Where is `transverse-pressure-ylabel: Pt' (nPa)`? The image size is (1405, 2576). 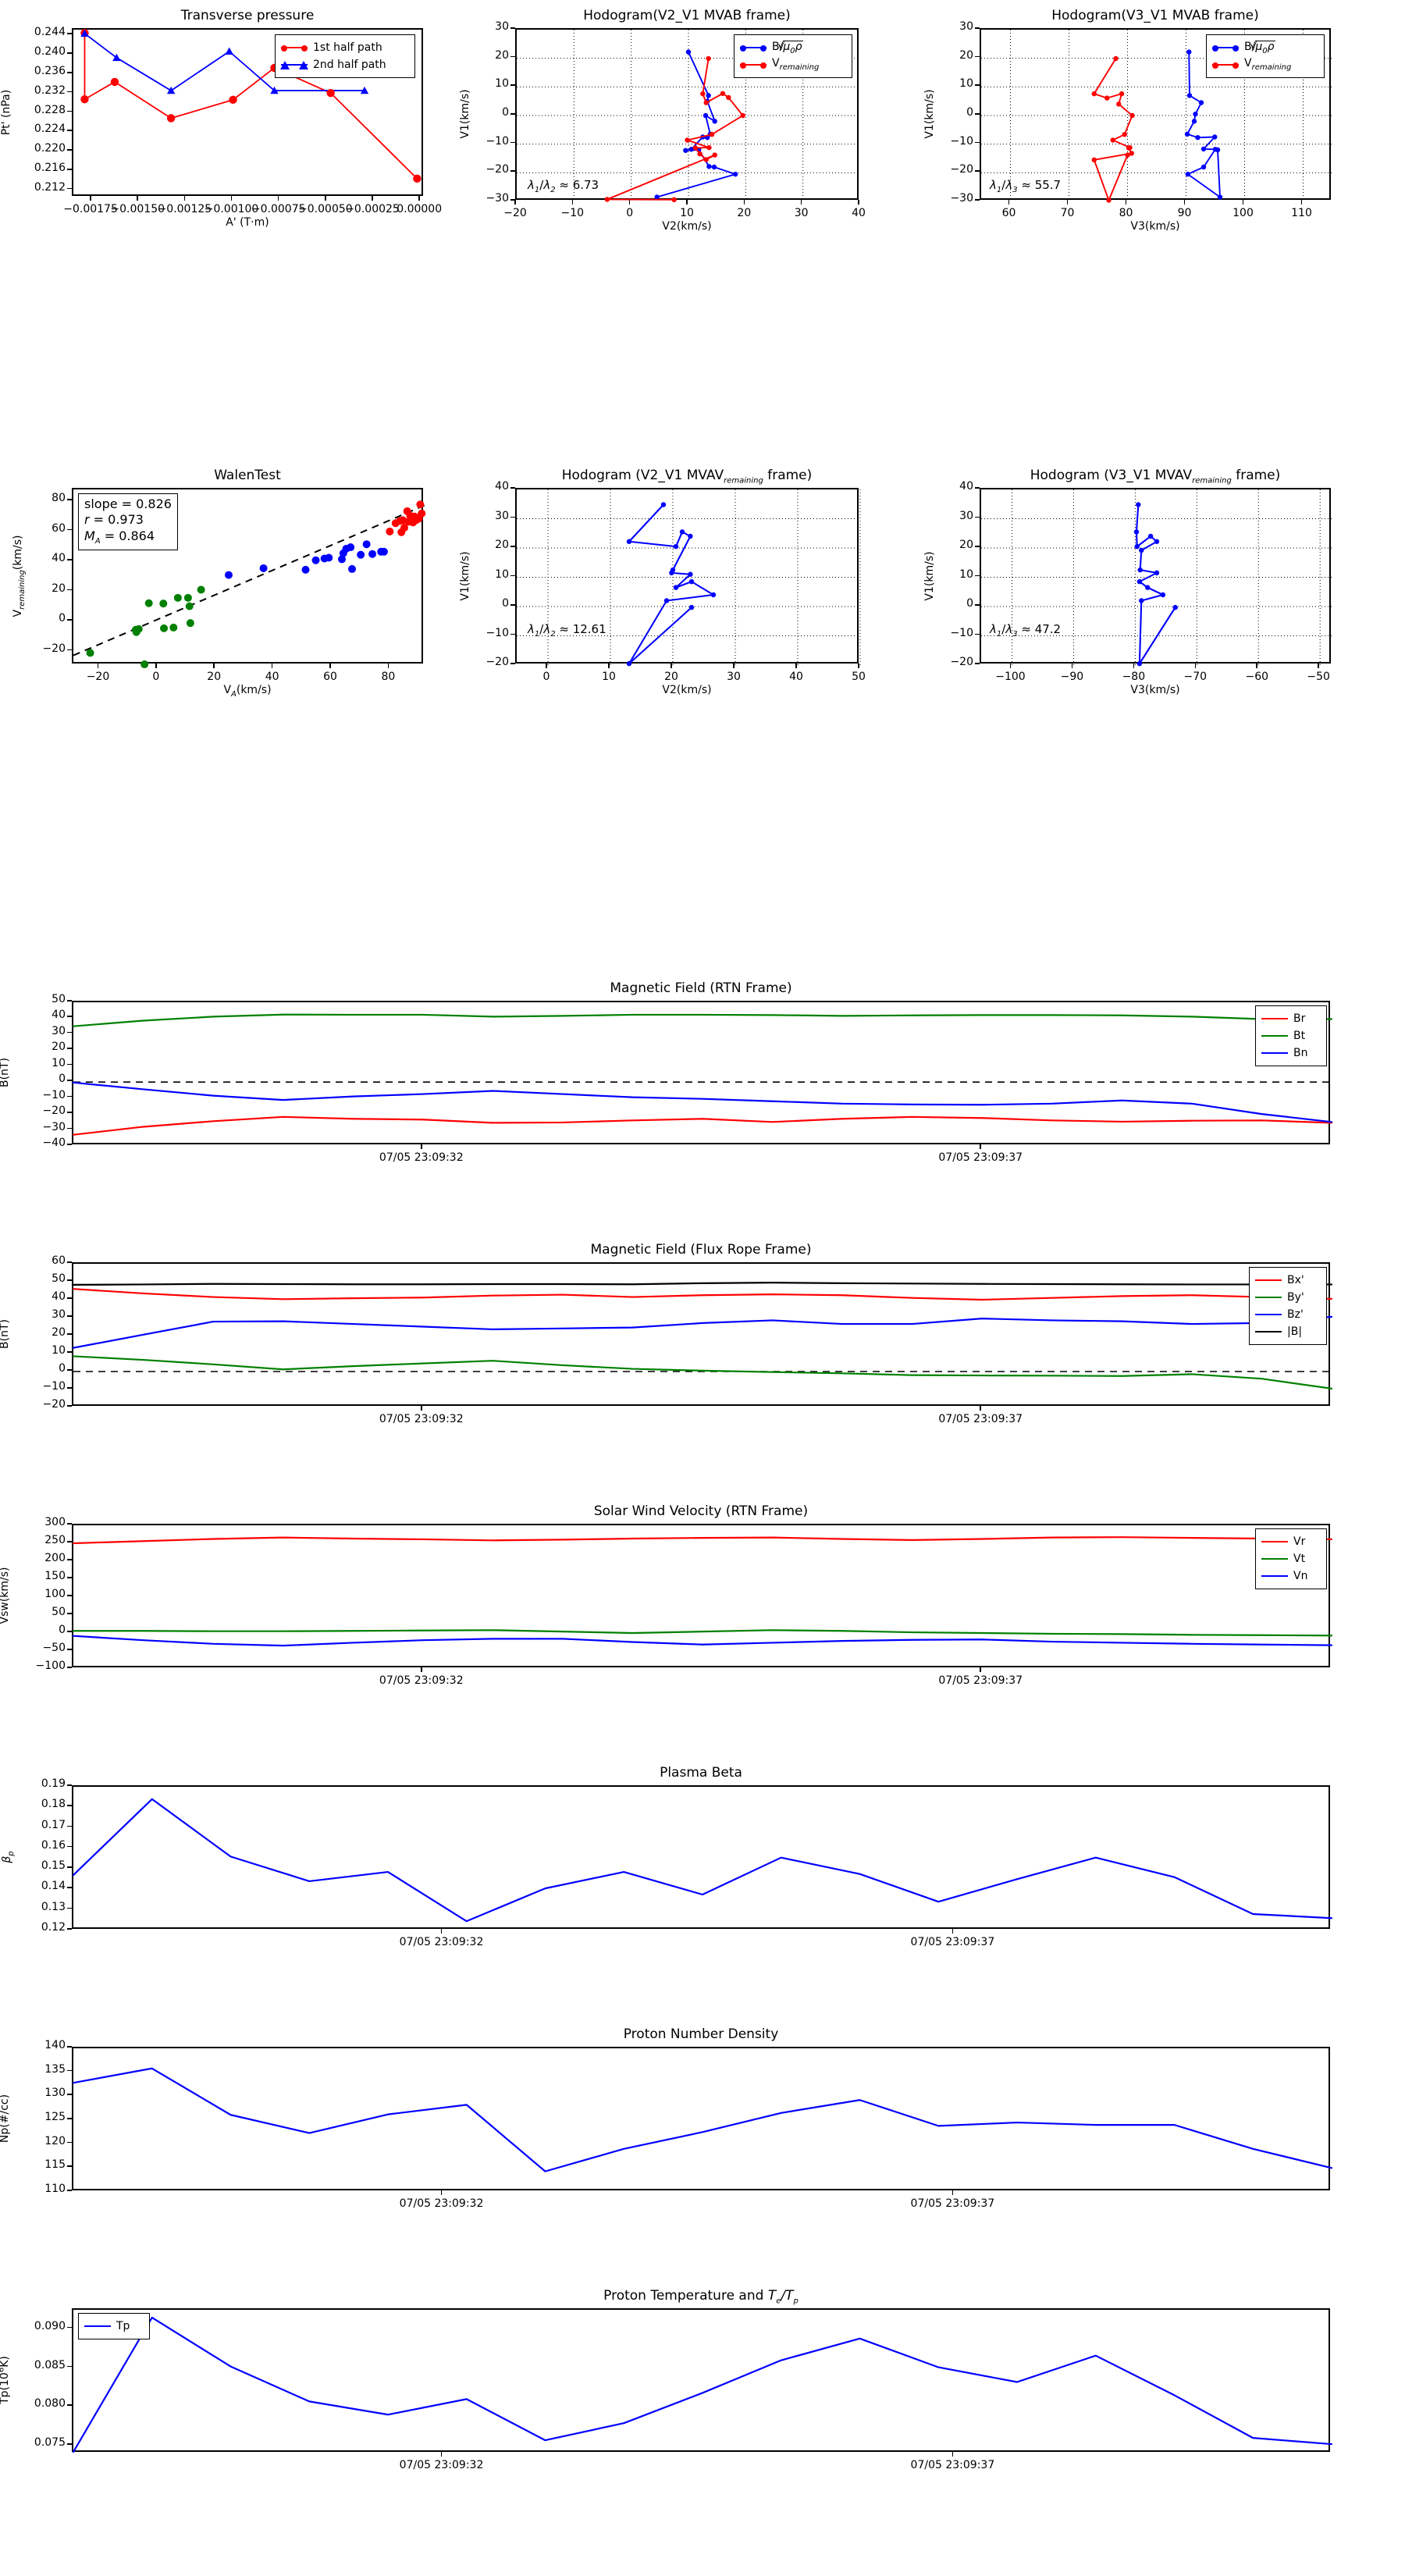
transverse-pressure-ylabel: Pt' (nPa) is located at coordinates (6, 112).